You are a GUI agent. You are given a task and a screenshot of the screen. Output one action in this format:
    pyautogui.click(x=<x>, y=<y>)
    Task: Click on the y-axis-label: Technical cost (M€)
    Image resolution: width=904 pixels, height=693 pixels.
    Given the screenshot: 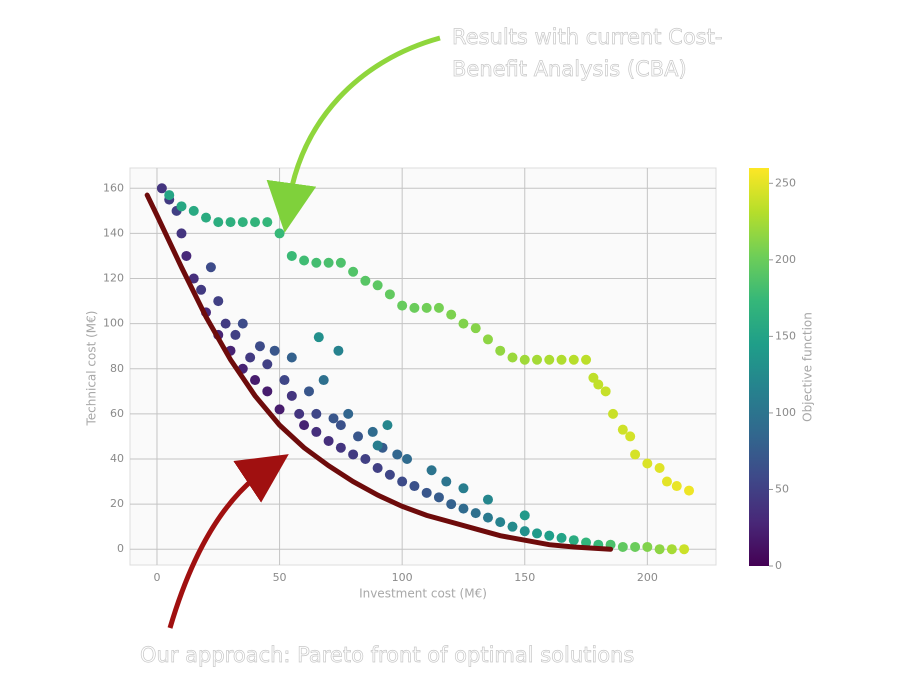 What is the action you would take?
    pyautogui.click(x=92, y=369)
    